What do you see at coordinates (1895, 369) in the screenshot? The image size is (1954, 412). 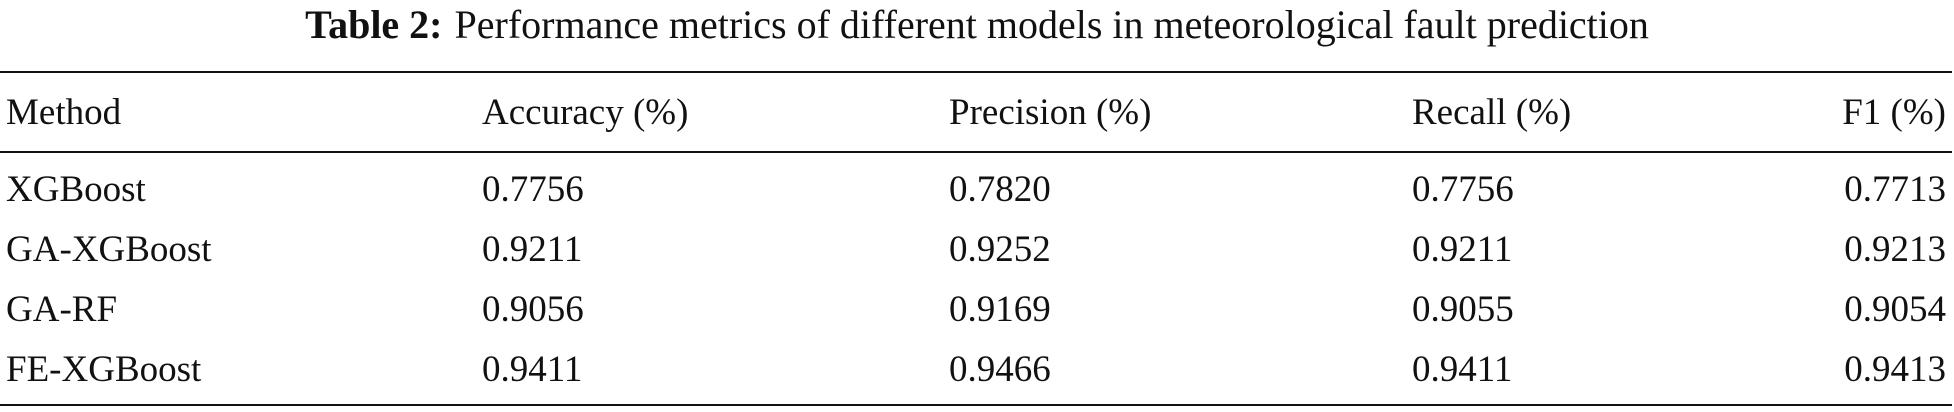 I see `table-cell: 0.9413` at bounding box center [1895, 369].